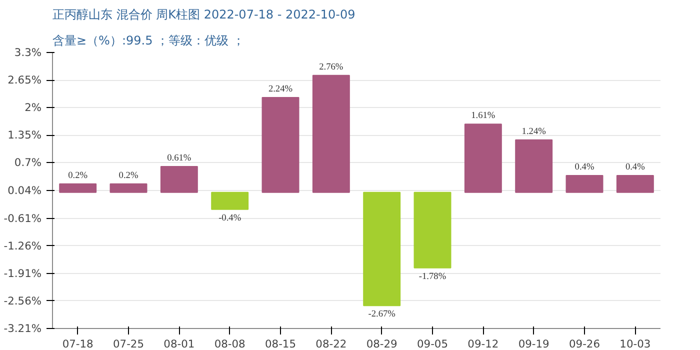 The width and height of the screenshot is (700, 350). What do you see at coordinates (534, 344) in the screenshot?
I see `x-tick-label: 09-19` at bounding box center [534, 344].